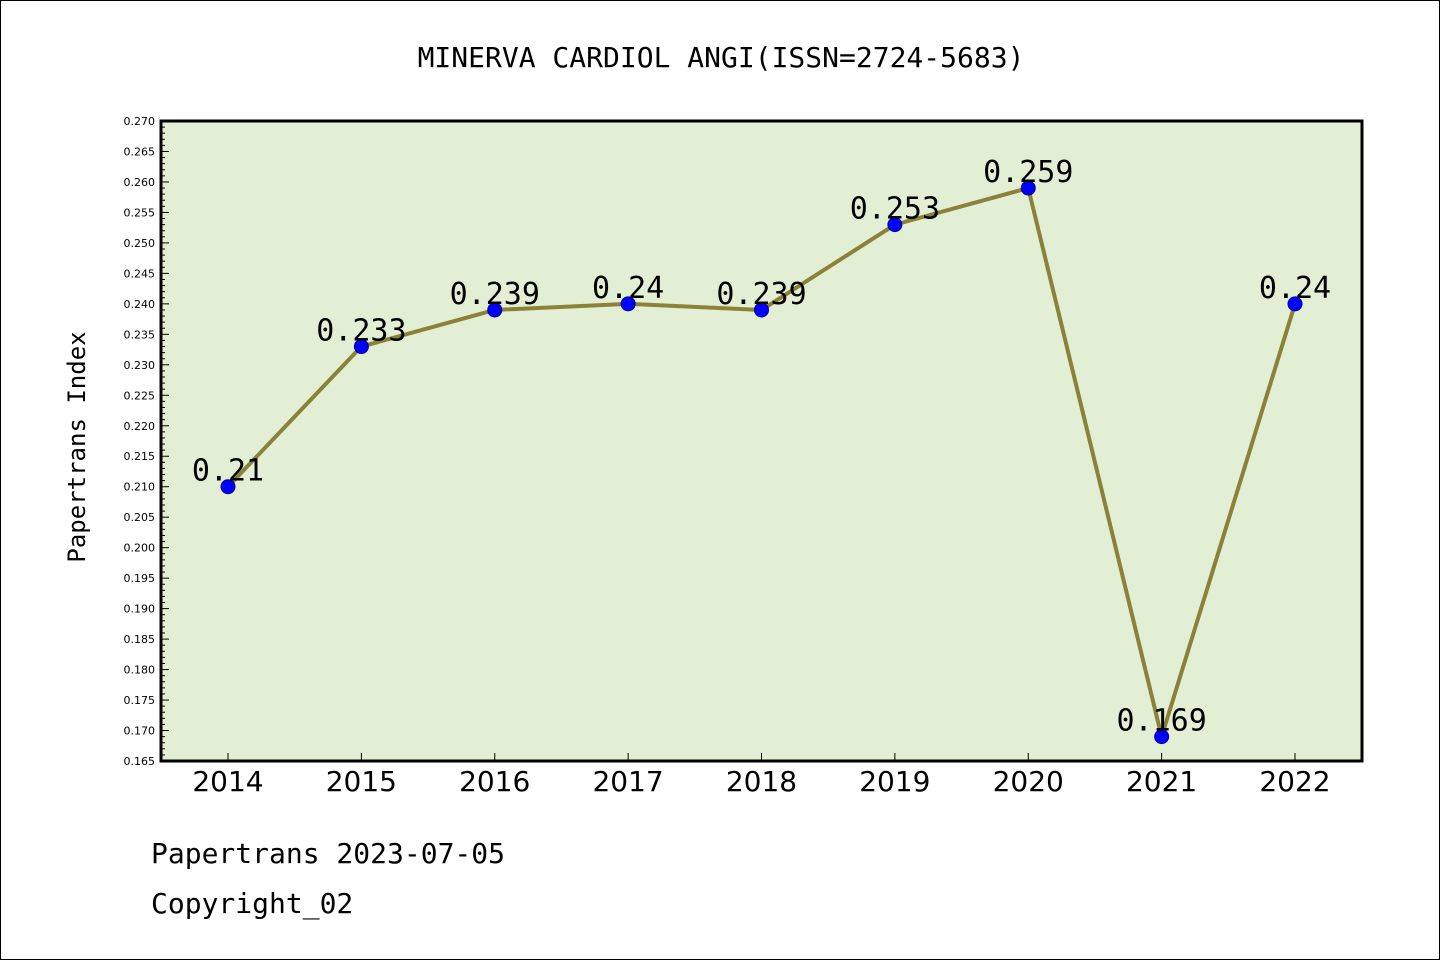 The width and height of the screenshot is (1440, 960). What do you see at coordinates (1161, 781) in the screenshot?
I see `x-tick-label: 2021` at bounding box center [1161, 781].